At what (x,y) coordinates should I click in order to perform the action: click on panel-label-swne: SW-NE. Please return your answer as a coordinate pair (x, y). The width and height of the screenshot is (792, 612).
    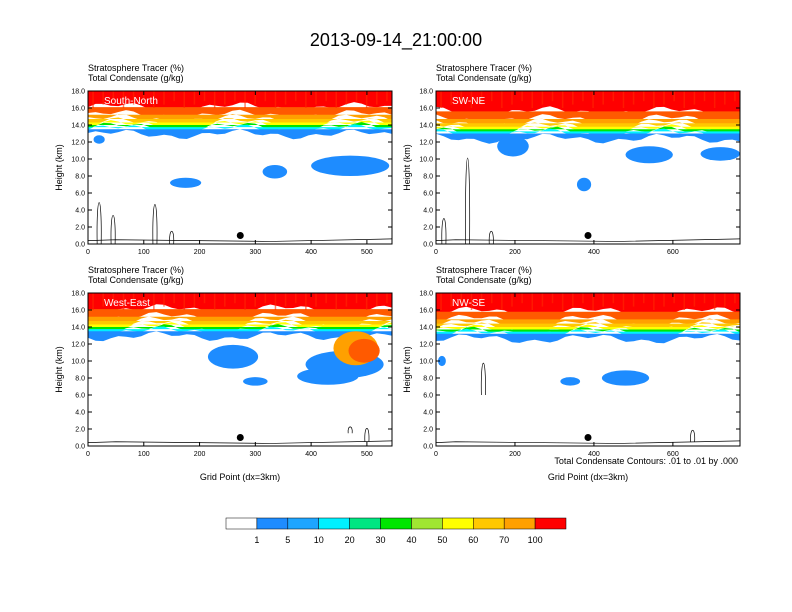
    Looking at the image, I should click on (468, 101).